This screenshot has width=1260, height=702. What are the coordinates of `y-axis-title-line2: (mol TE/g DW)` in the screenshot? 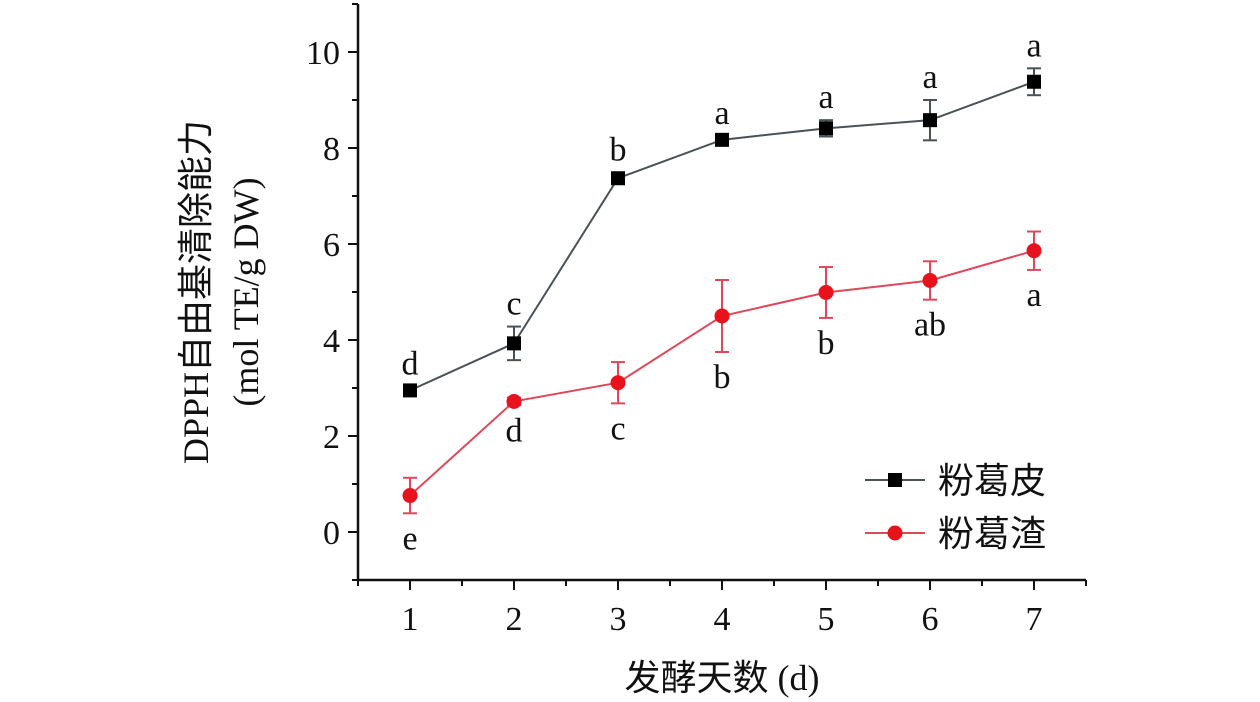 It's located at (246, 291).